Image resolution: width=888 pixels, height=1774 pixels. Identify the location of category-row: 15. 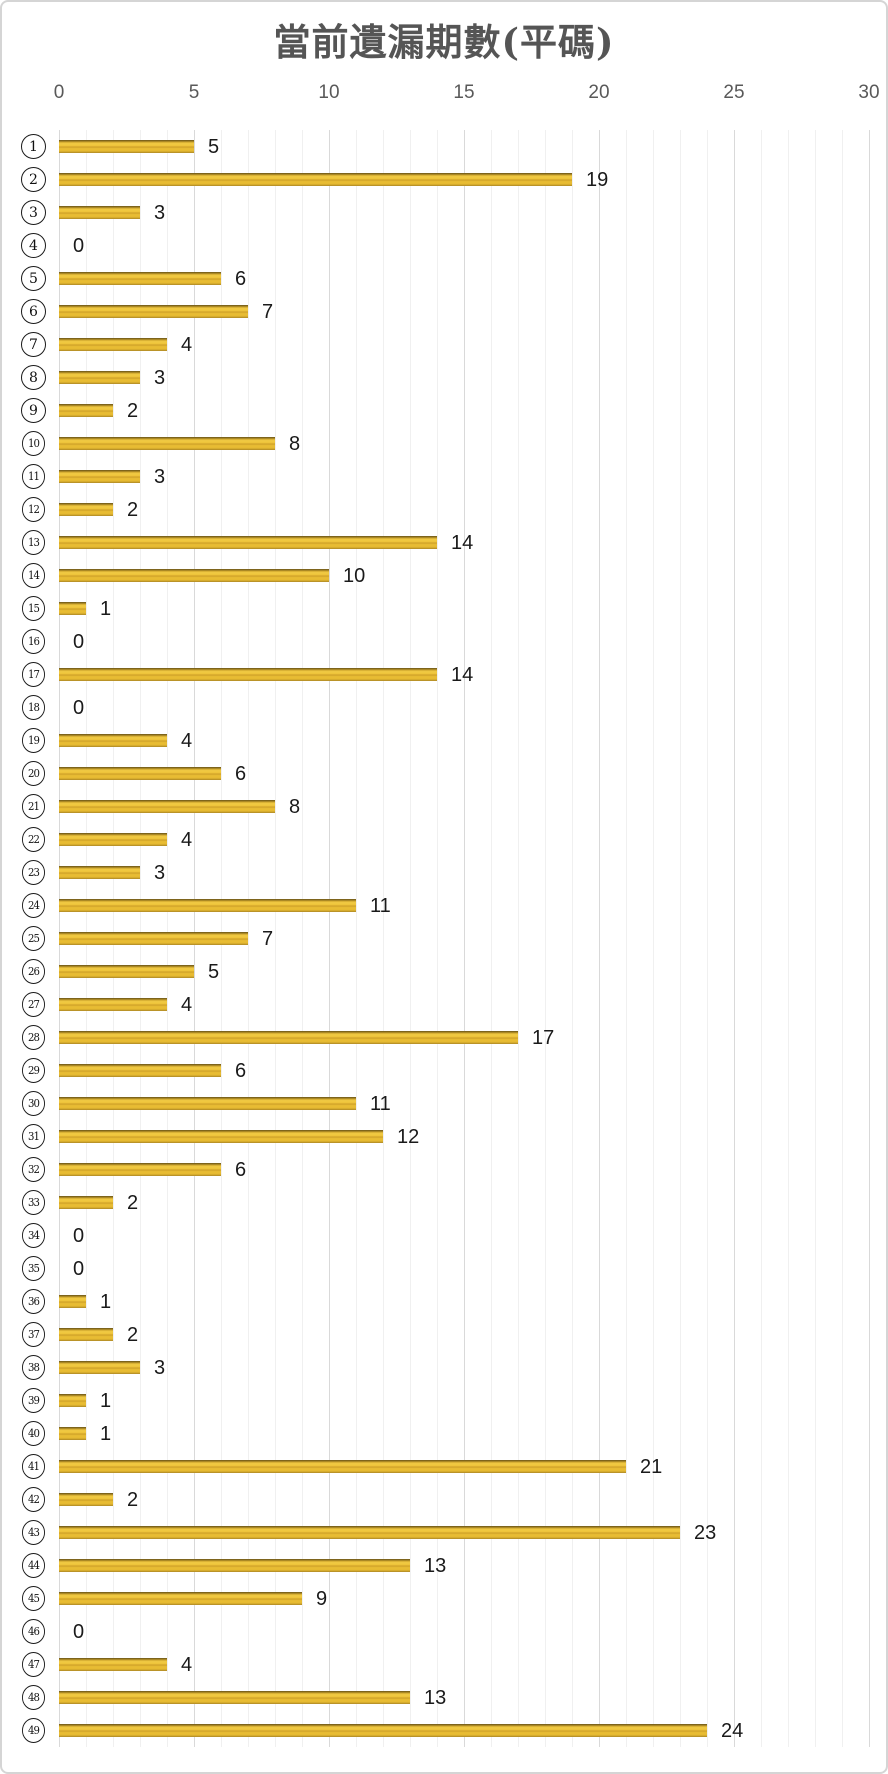
(30, 608).